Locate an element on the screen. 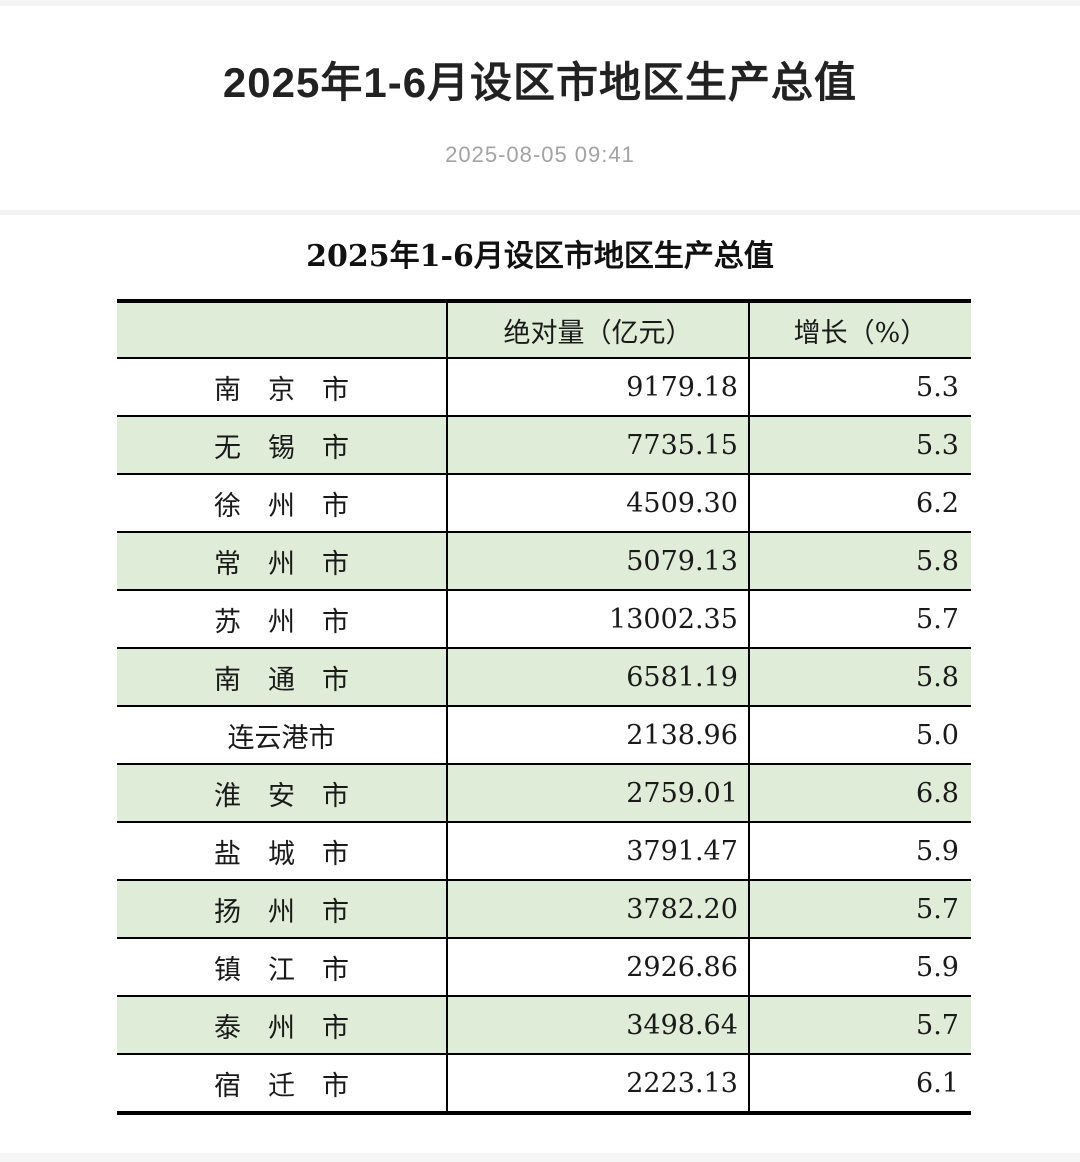 The width and height of the screenshot is (1080, 1162). absolute-value-cell: 2223.13 is located at coordinates (598, 1084).